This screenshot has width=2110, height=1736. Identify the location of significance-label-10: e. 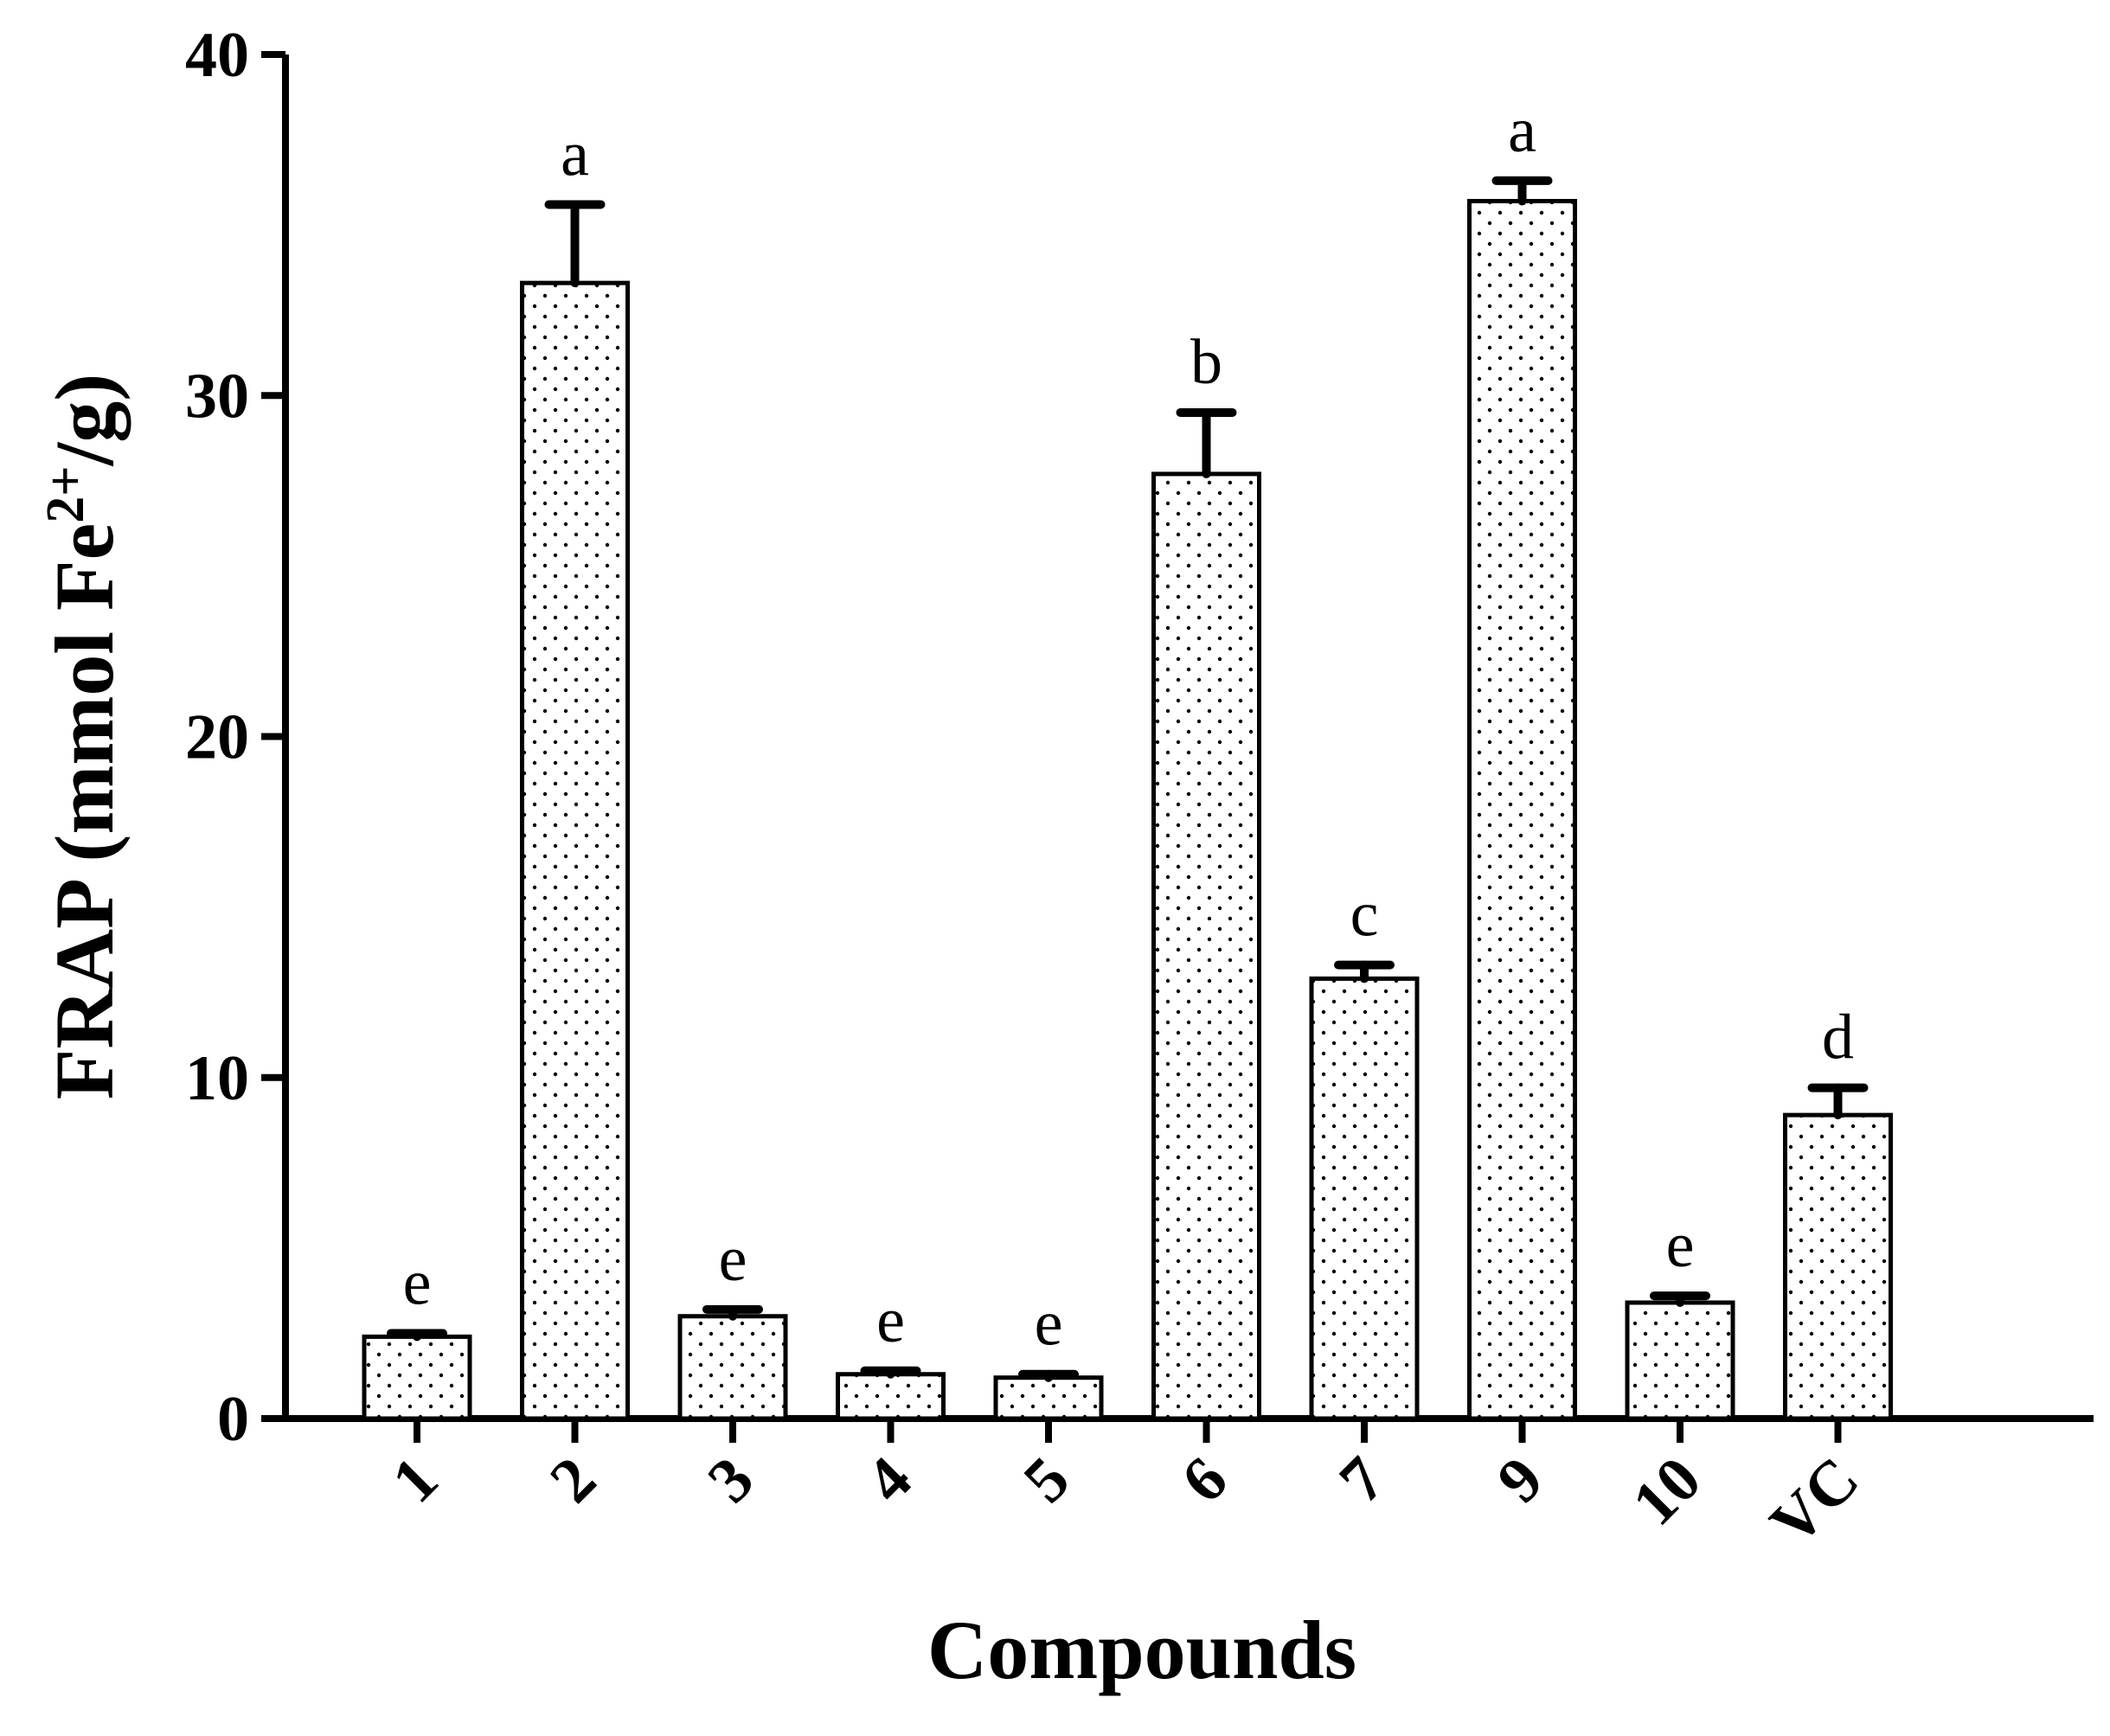
(1680, 1245).